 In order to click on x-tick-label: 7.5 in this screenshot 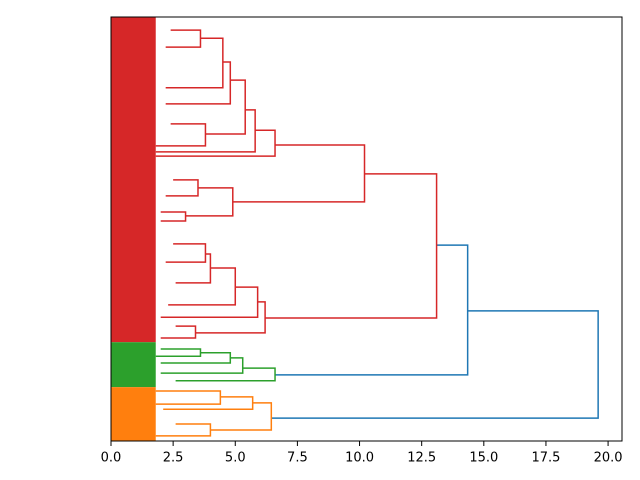, I will do `click(297, 458)`.